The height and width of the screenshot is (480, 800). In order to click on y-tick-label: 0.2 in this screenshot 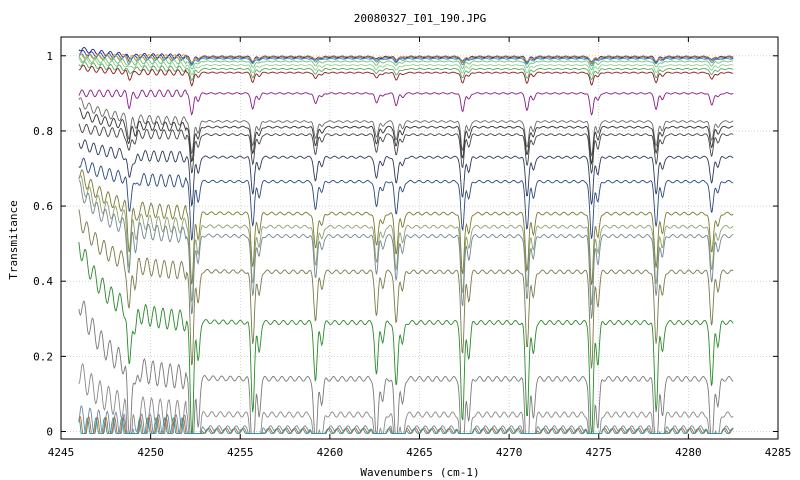, I will do `click(43, 356)`.